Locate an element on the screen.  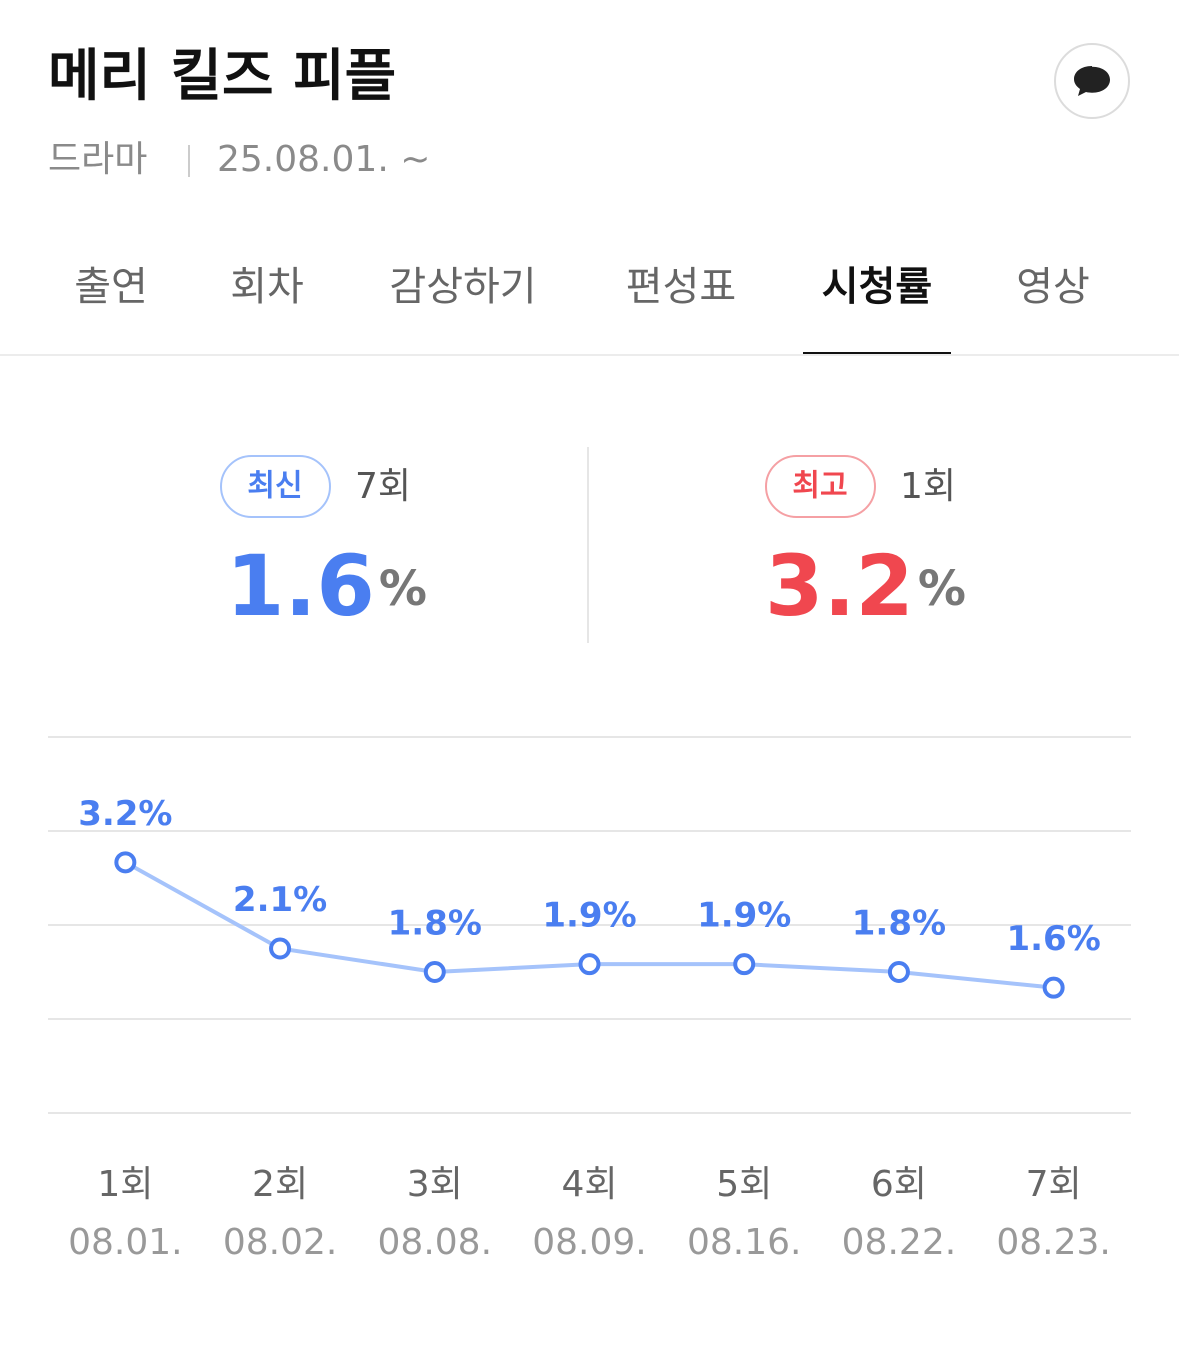
badge: 최신 is located at coordinates (274, 486).